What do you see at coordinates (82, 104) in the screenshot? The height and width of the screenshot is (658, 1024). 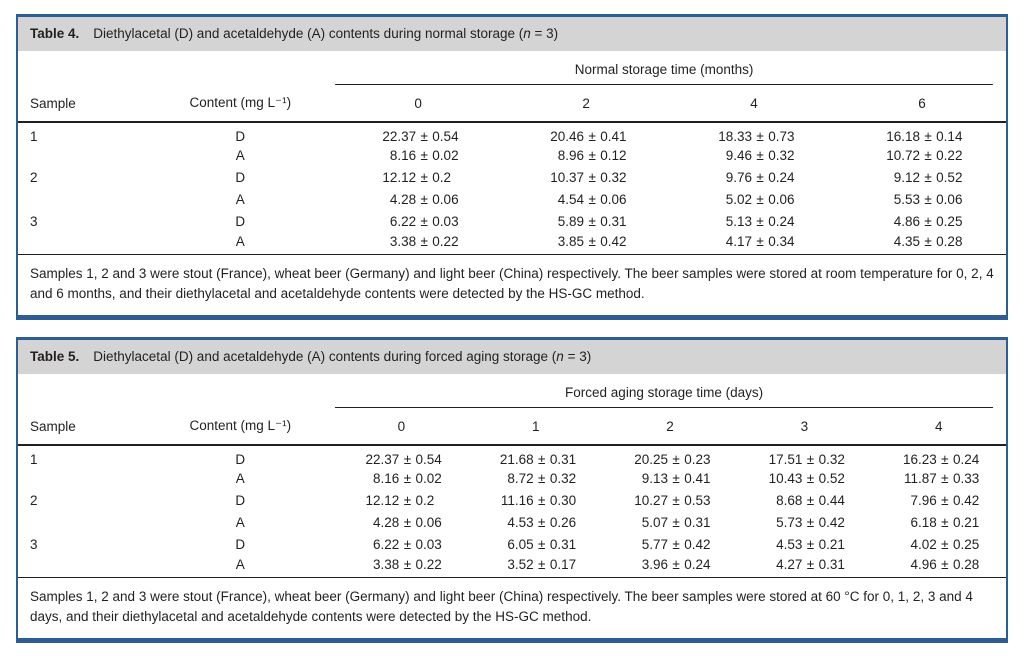 I see `col-header-sample: Sample` at bounding box center [82, 104].